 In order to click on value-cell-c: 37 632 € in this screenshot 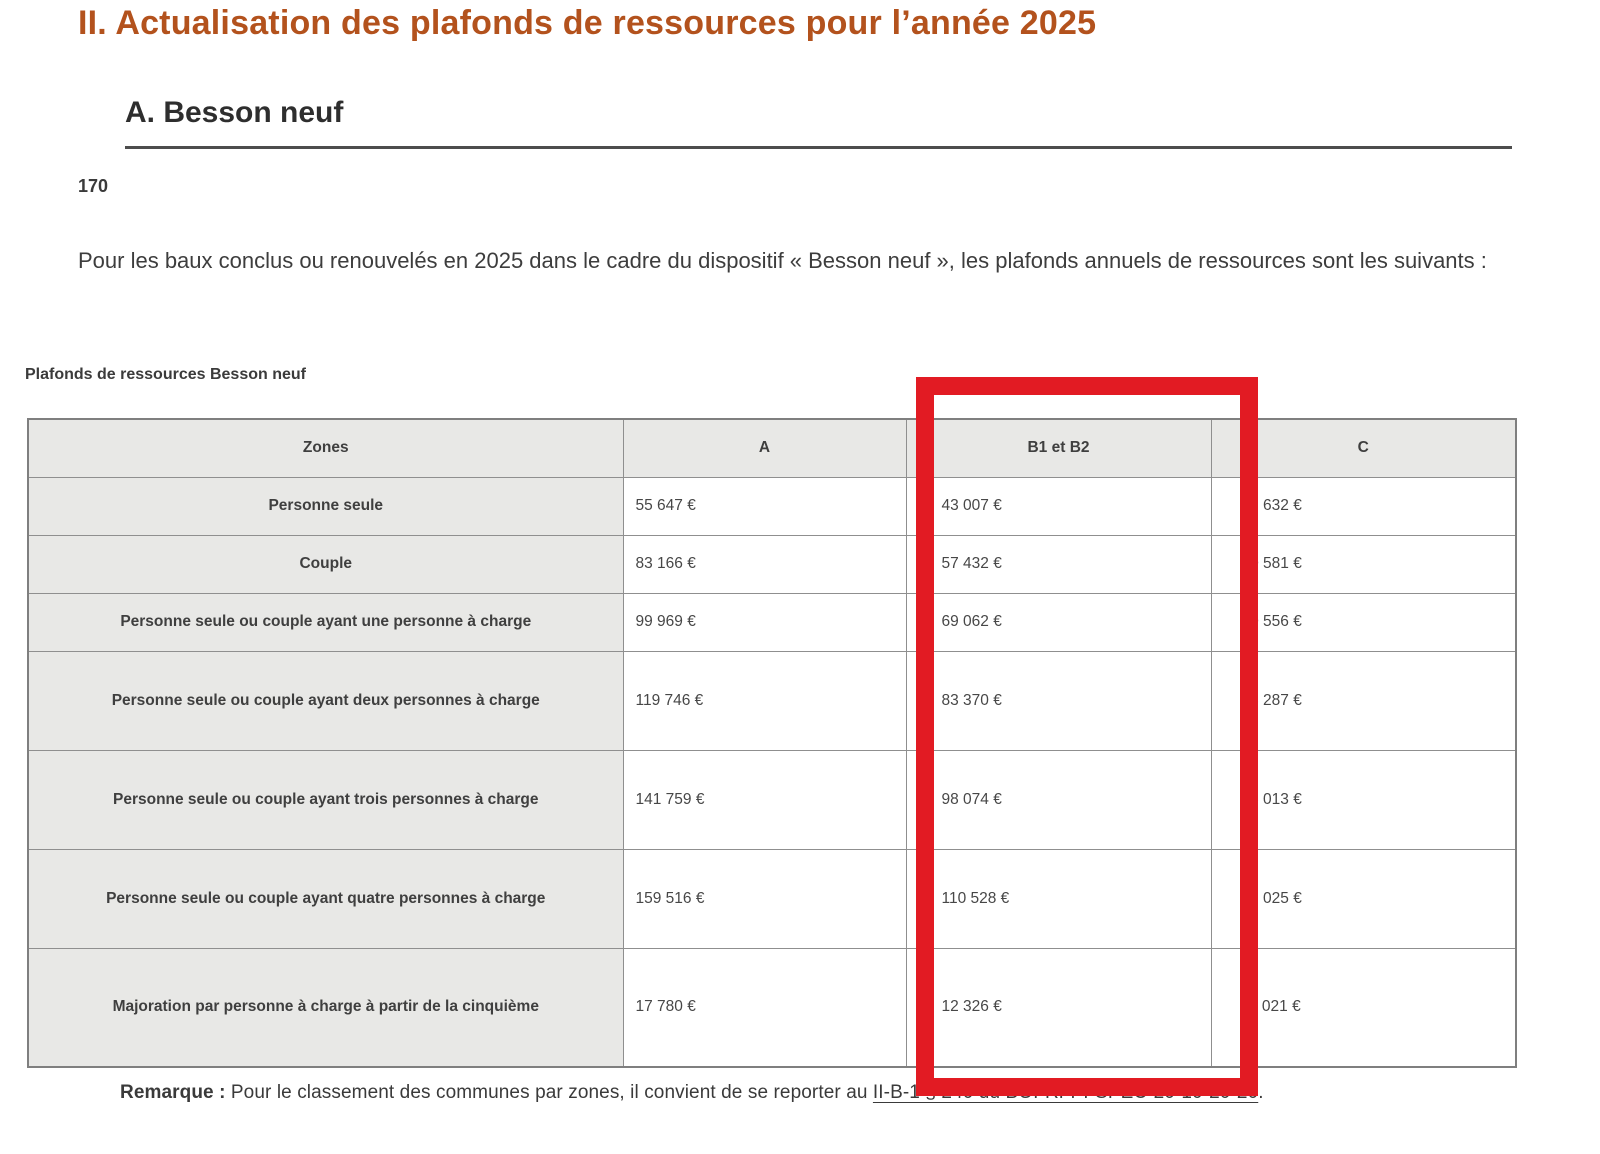, I will do `click(1363, 506)`.